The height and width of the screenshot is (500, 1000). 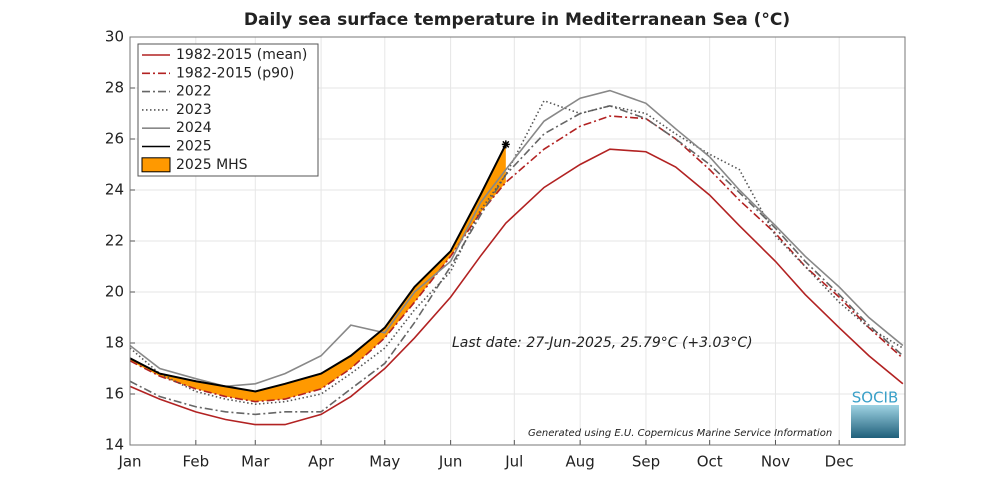 I want to click on y-tick-label: 16, so click(x=114, y=394).